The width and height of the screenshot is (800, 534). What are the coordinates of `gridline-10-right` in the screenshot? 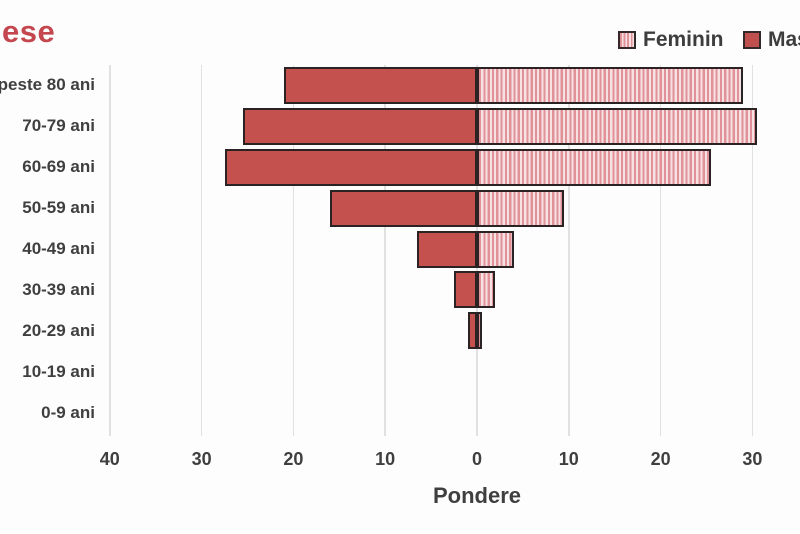 It's located at (569, 250).